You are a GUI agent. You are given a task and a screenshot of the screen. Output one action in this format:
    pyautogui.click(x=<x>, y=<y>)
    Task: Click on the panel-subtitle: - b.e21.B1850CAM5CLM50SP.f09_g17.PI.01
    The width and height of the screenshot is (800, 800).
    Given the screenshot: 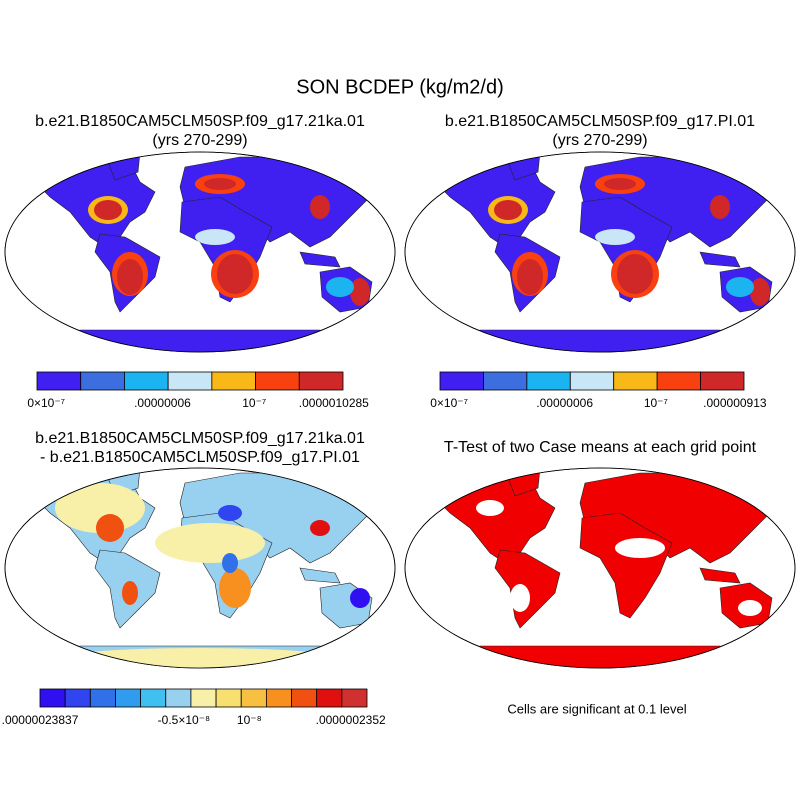 What is the action you would take?
    pyautogui.click(x=200, y=457)
    